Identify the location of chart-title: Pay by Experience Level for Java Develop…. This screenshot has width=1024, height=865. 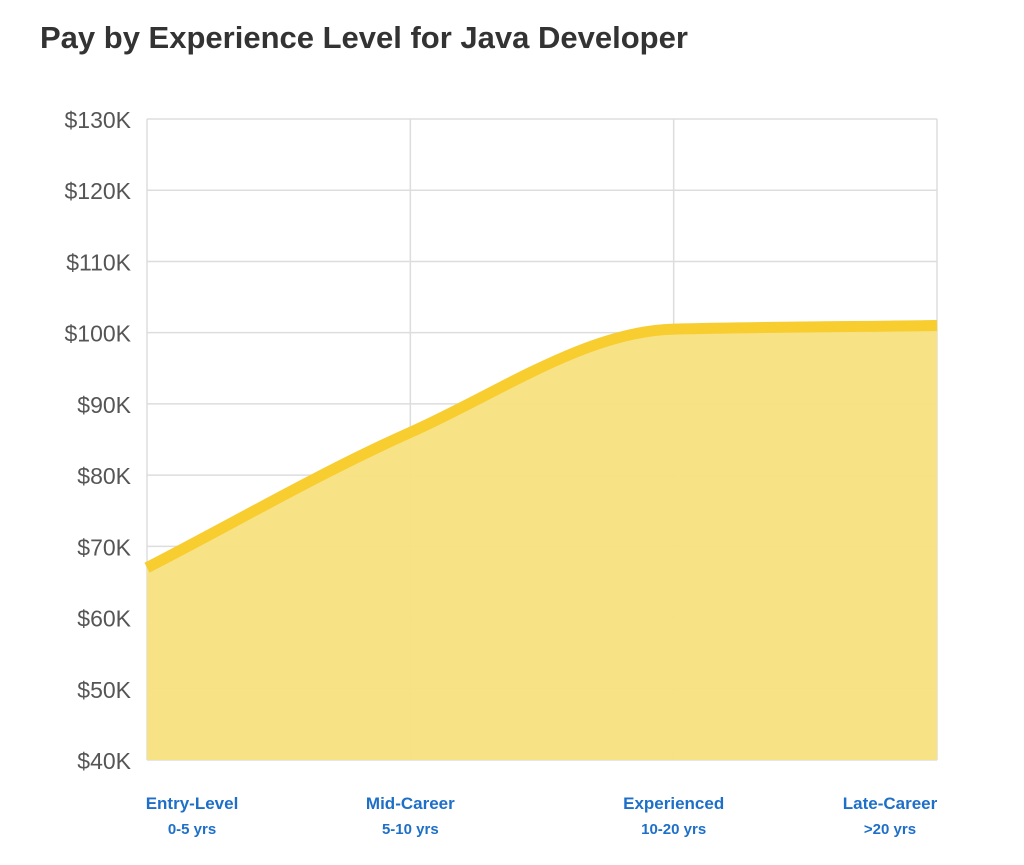
(364, 37).